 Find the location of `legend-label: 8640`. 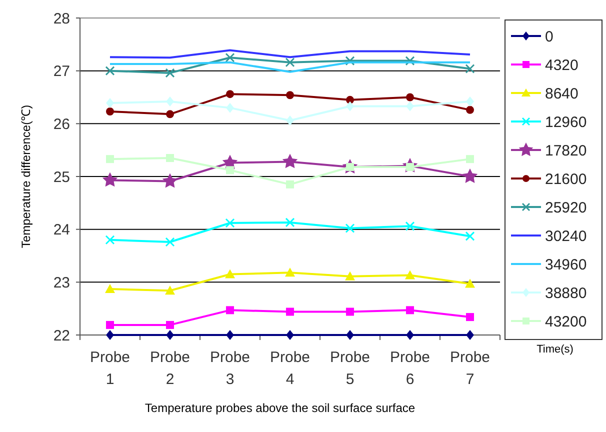

legend-label: 8640 is located at coordinates (561, 93).